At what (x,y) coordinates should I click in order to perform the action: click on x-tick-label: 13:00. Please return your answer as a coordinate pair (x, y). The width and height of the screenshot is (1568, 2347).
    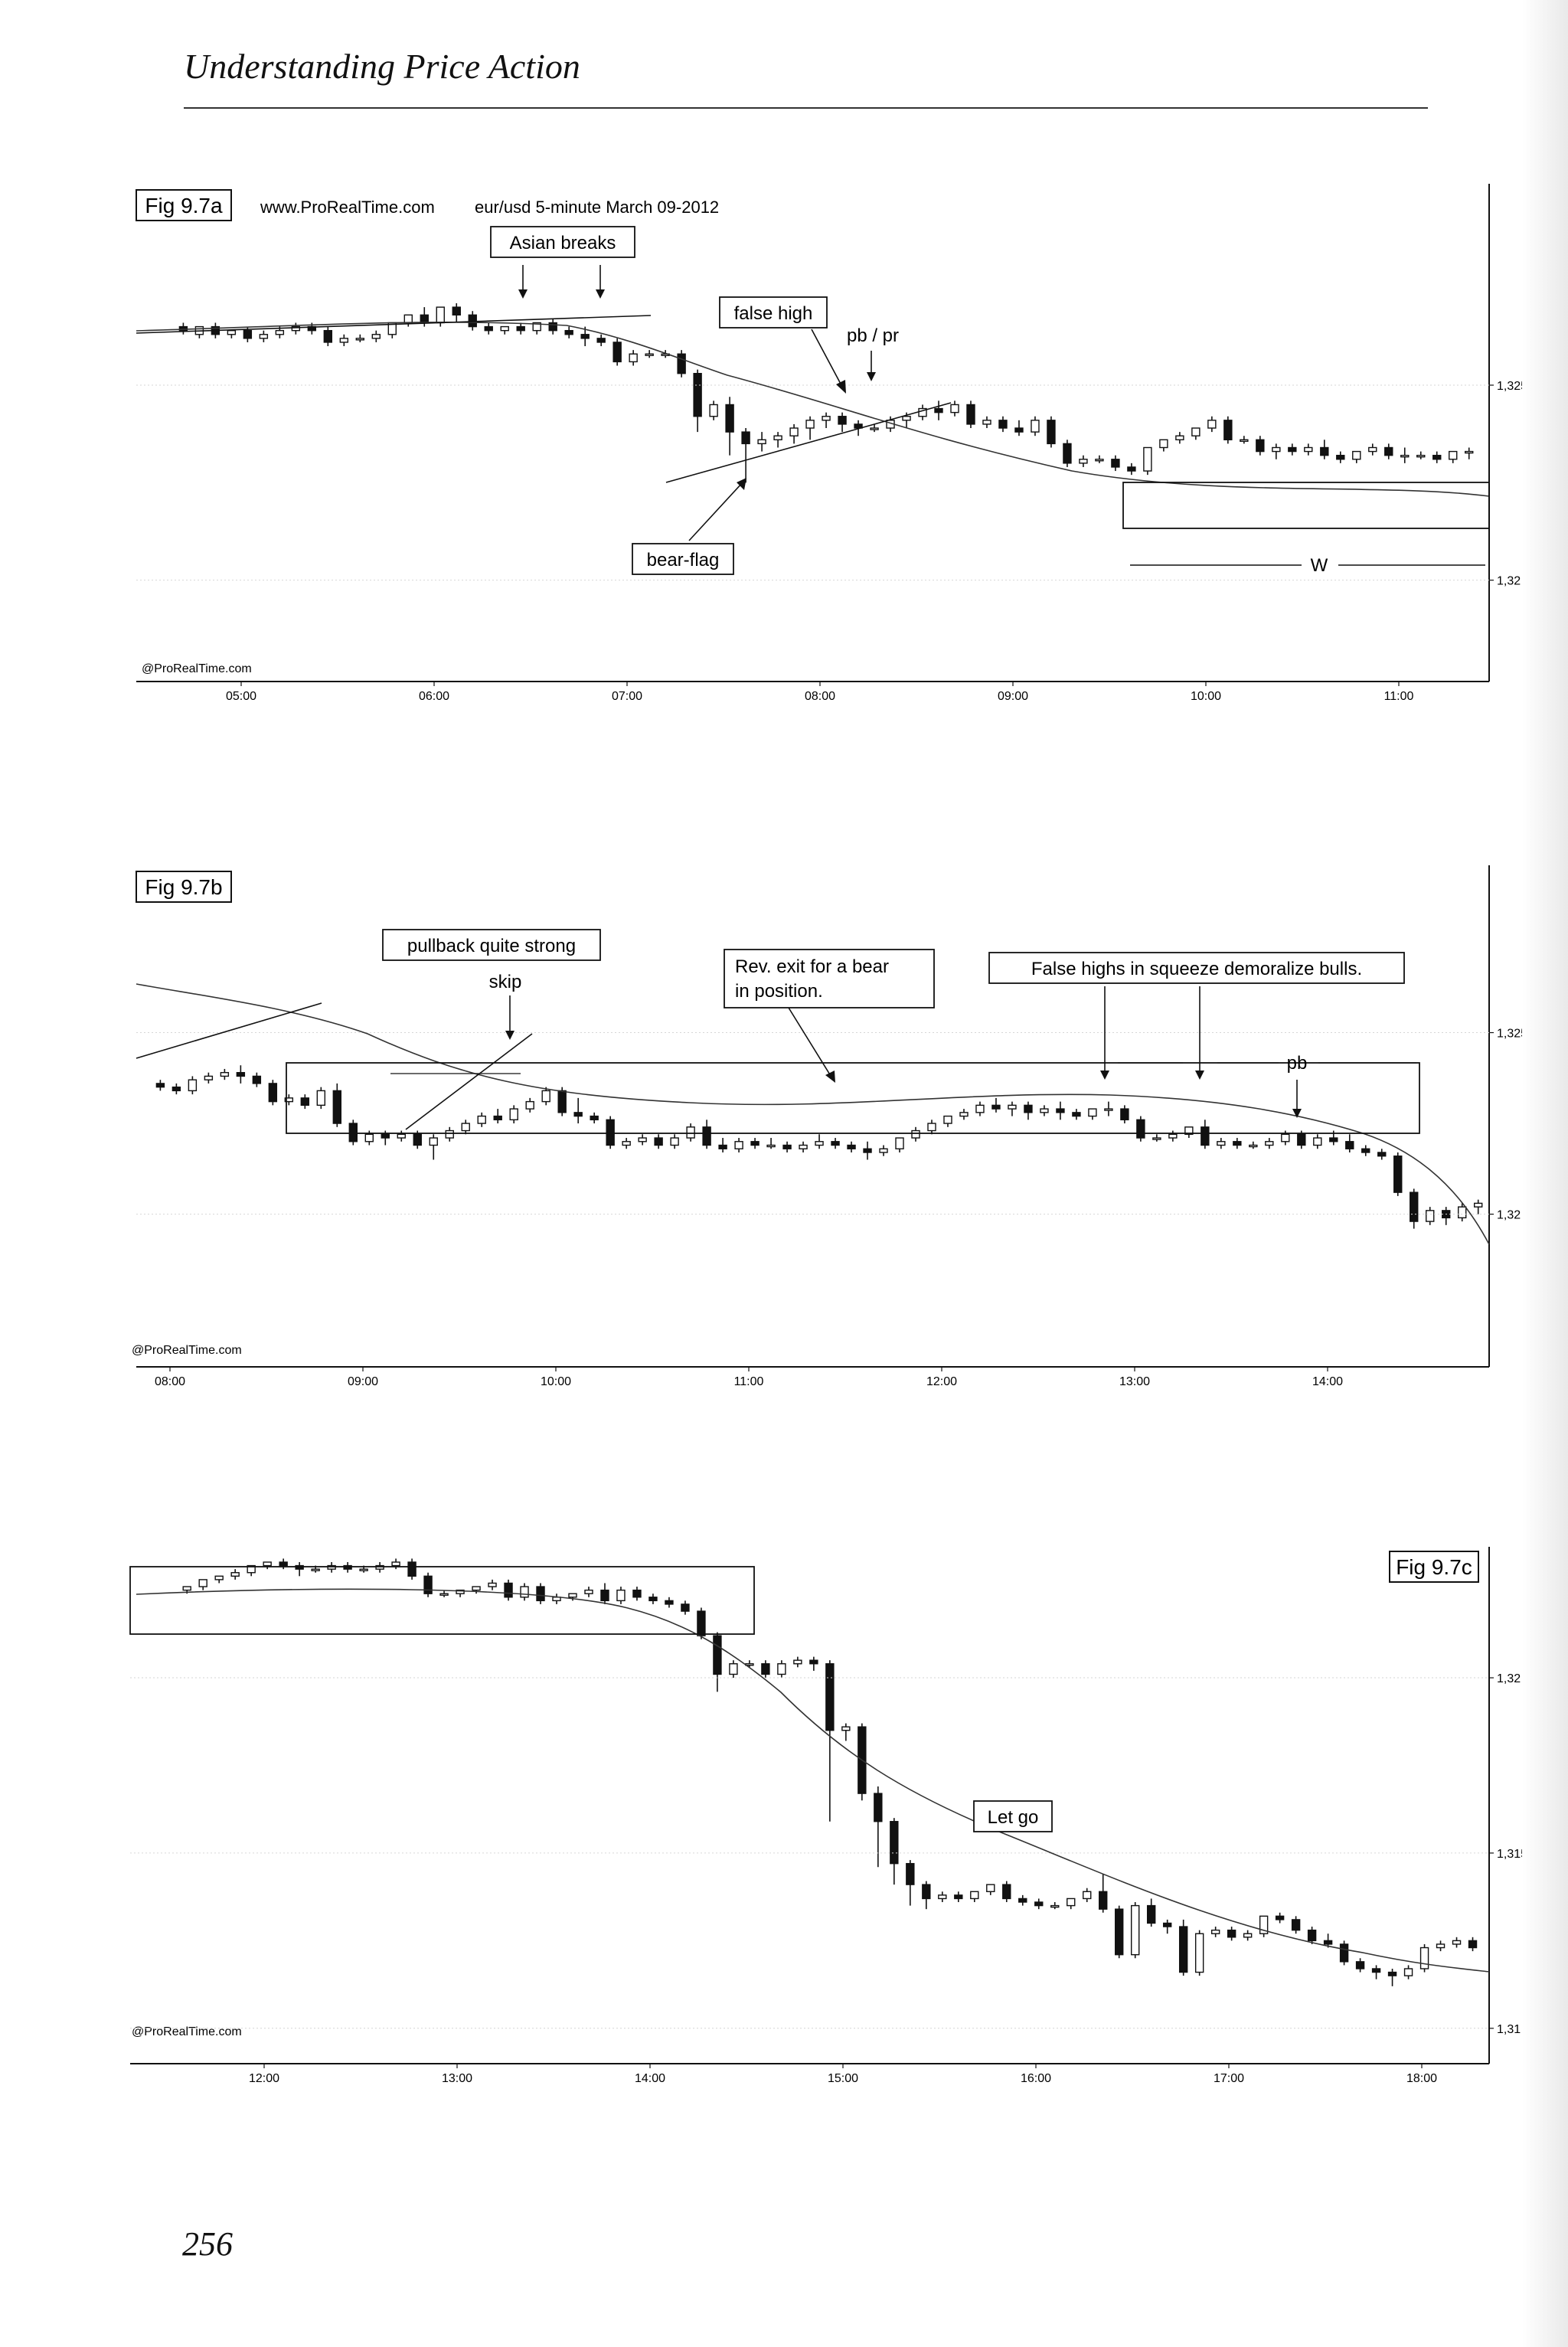
    Looking at the image, I should click on (457, 2078).